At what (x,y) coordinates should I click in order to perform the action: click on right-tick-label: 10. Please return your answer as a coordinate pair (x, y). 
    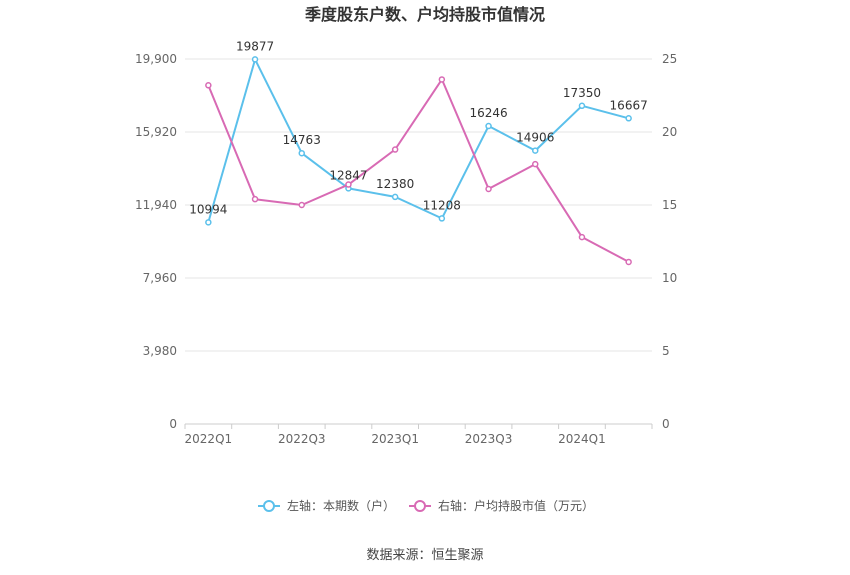
    Looking at the image, I should click on (669, 278).